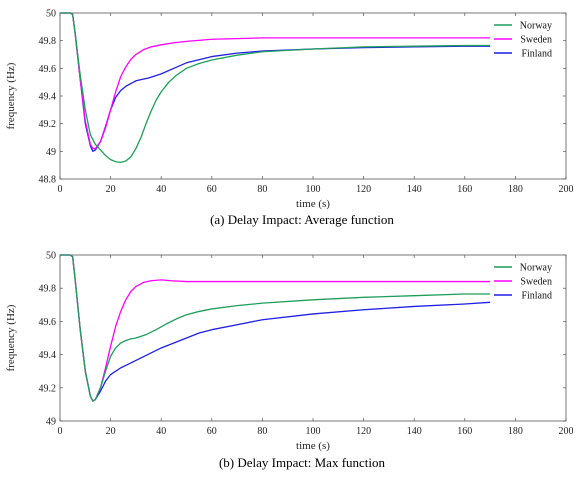  Describe the element at coordinates (302, 219) in the screenshot. I see `caption-a: (a) Delay Impact: Average function` at that location.